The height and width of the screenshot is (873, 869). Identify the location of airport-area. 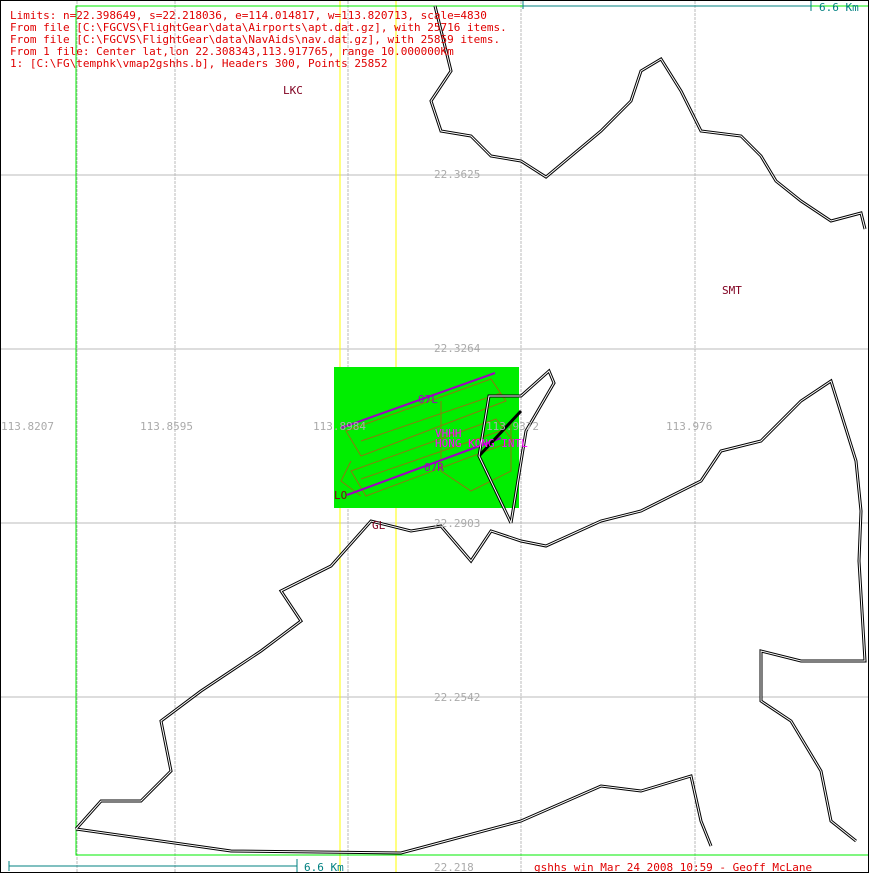
(426, 437).